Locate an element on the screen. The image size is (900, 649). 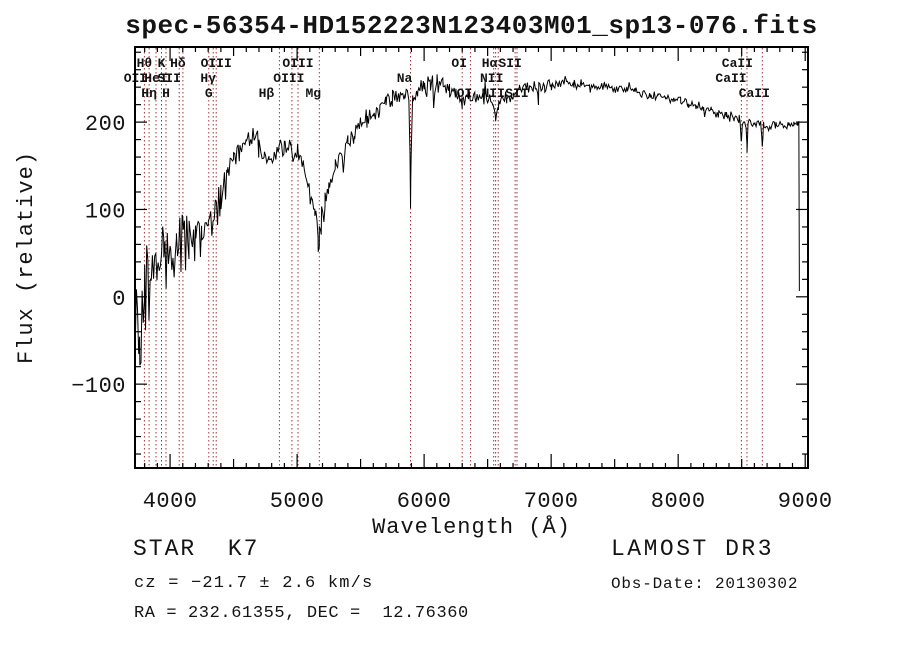
spectral-line-label: K is located at coordinates (162, 63).